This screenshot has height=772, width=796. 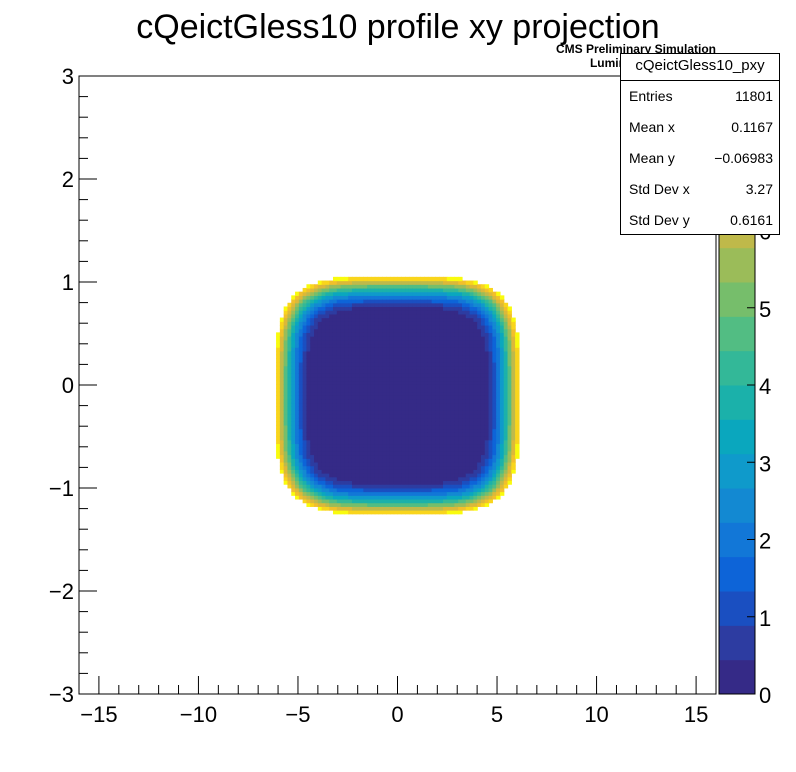 I want to click on x-tick-label: −15, so click(x=98, y=714).